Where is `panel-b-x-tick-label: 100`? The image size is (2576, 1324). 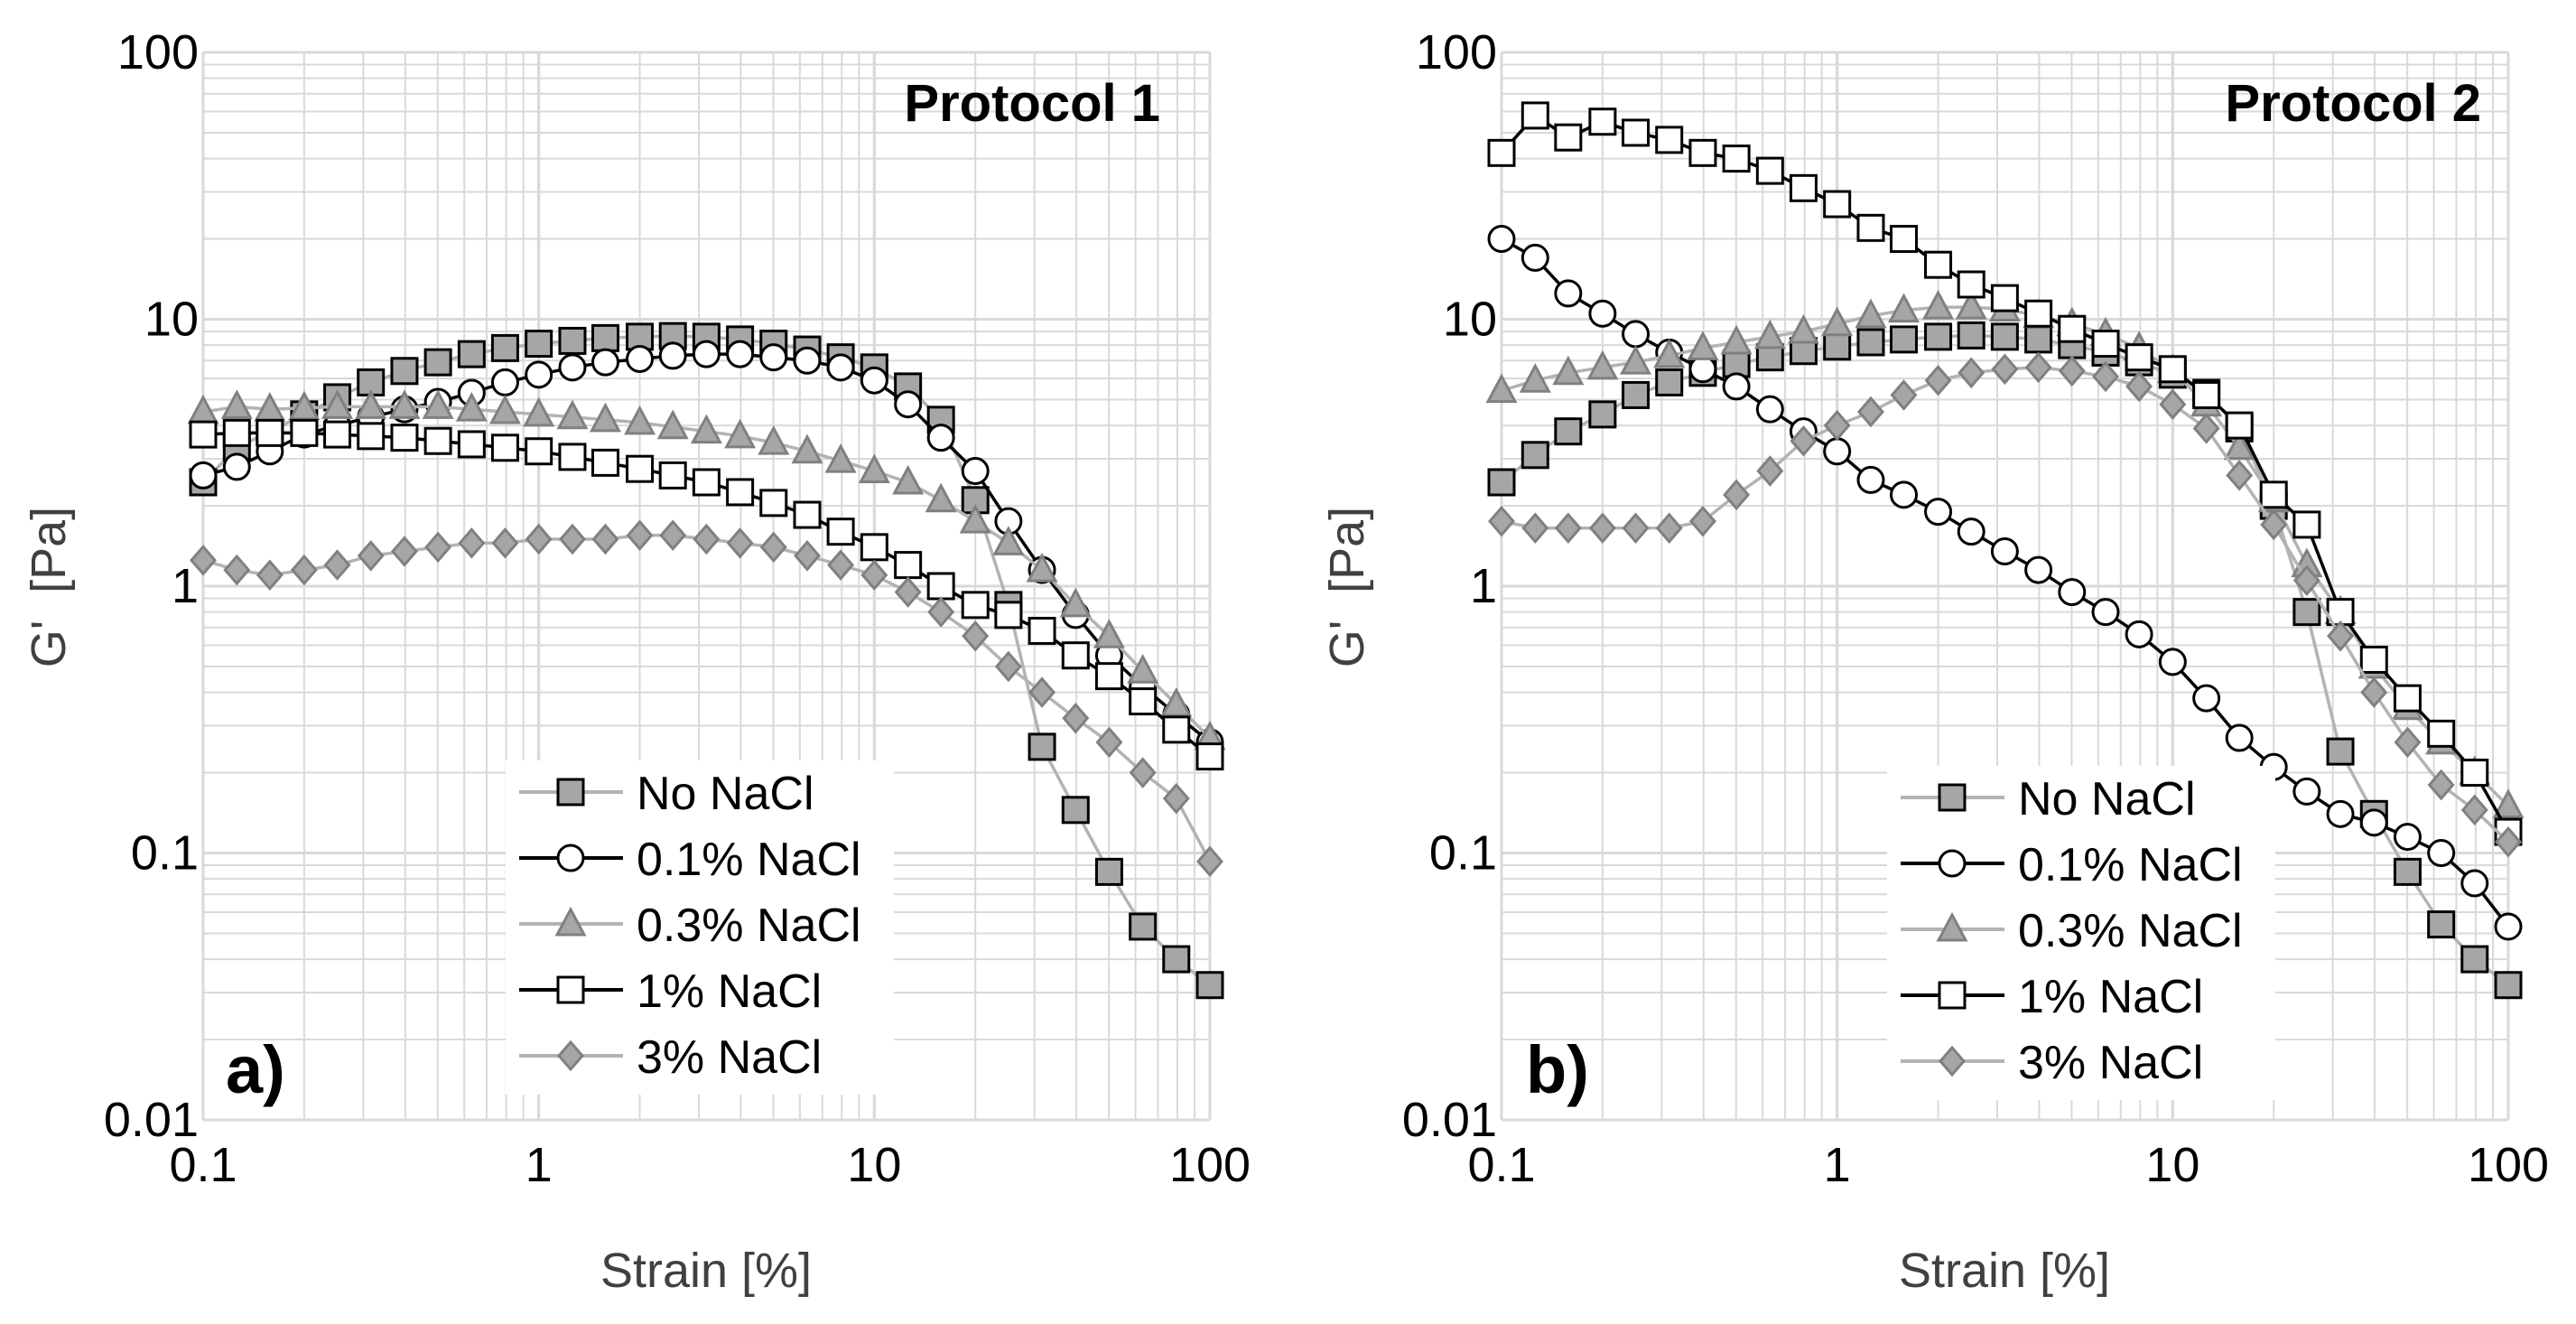
panel-b-x-tick-label: 100 is located at coordinates (2508, 1165).